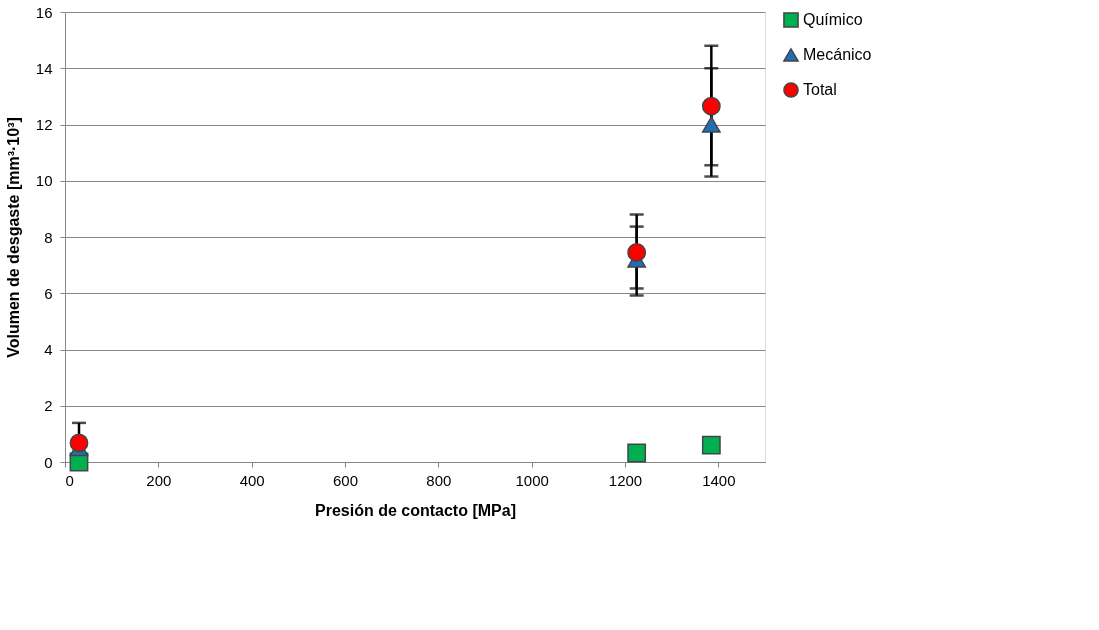 The width and height of the screenshot is (1099, 630). Describe the element at coordinates (69, 480) in the screenshot. I see `x-tick-label: 0` at that location.